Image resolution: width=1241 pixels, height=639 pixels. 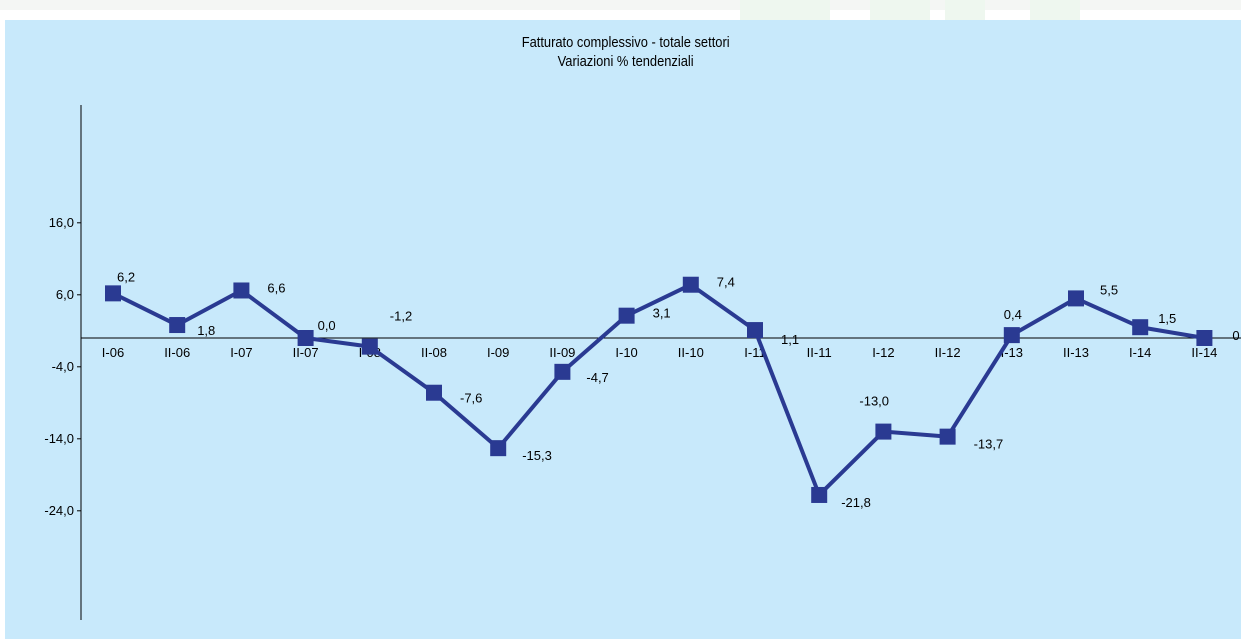 I want to click on data-label: 1,1, so click(x=790, y=339).